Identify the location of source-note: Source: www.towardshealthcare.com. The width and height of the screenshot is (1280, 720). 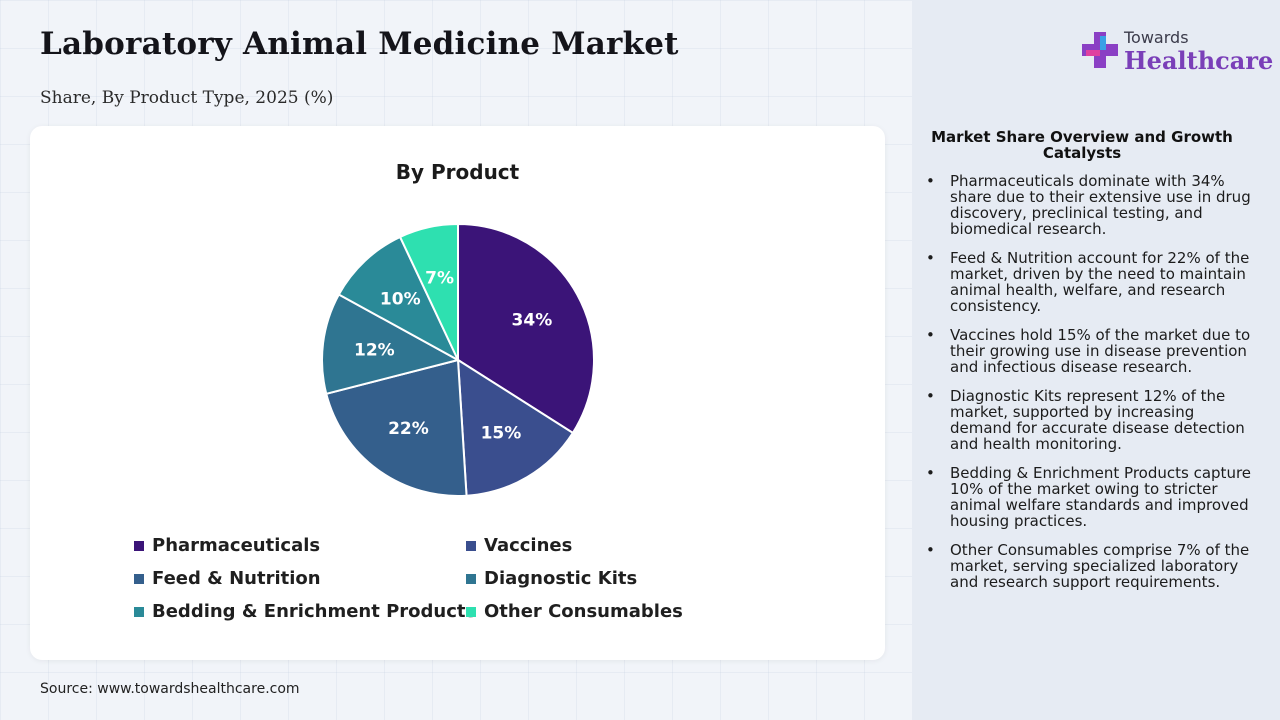
(170, 689).